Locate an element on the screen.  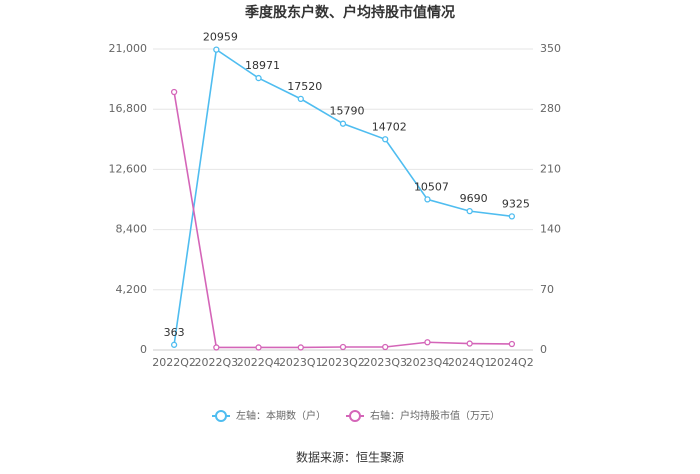
x-tick-label: 2022Q3 is located at coordinates (217, 362).